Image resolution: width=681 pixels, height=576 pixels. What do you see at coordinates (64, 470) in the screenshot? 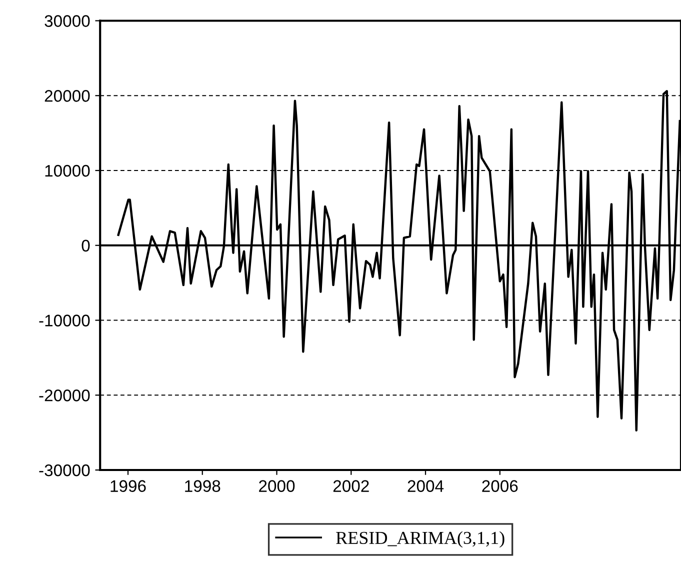
I see `y-tick-label: -30000` at bounding box center [64, 470].